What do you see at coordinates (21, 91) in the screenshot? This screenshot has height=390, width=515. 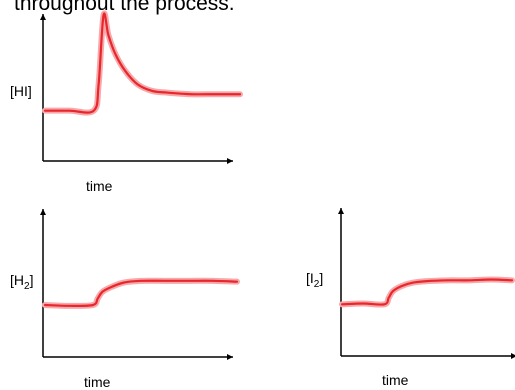 I see `chart1-ylabel: [HI]` at bounding box center [21, 91].